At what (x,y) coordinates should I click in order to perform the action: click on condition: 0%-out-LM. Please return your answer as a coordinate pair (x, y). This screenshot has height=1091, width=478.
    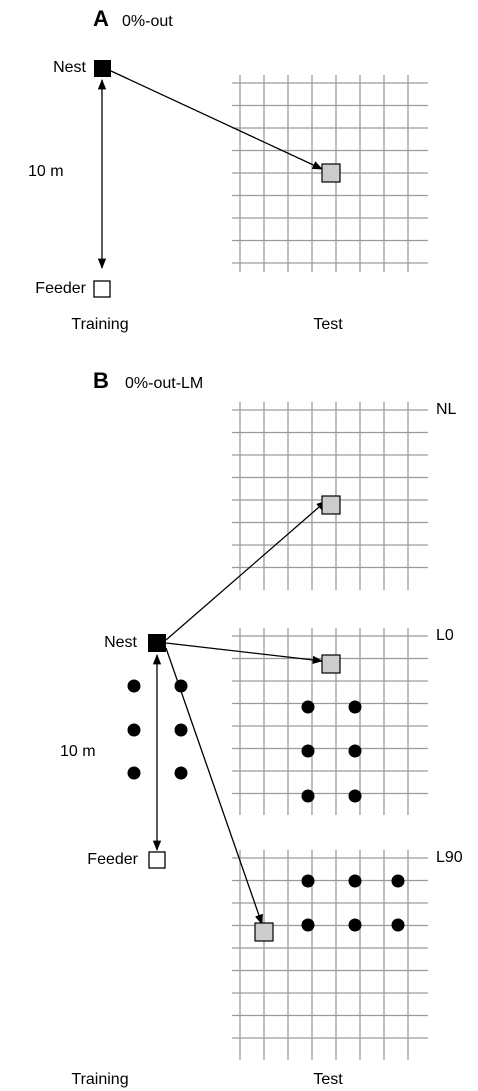
    Looking at the image, I should click on (164, 383).